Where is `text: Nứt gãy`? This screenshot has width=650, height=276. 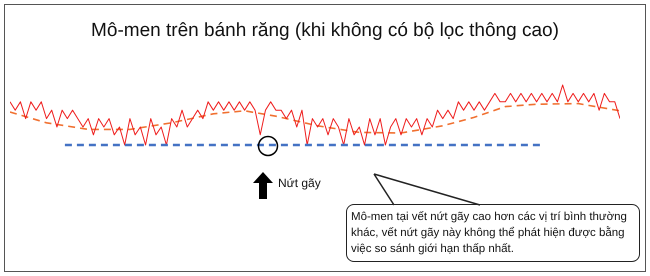
text: Nứt gãy is located at coordinates (299, 183).